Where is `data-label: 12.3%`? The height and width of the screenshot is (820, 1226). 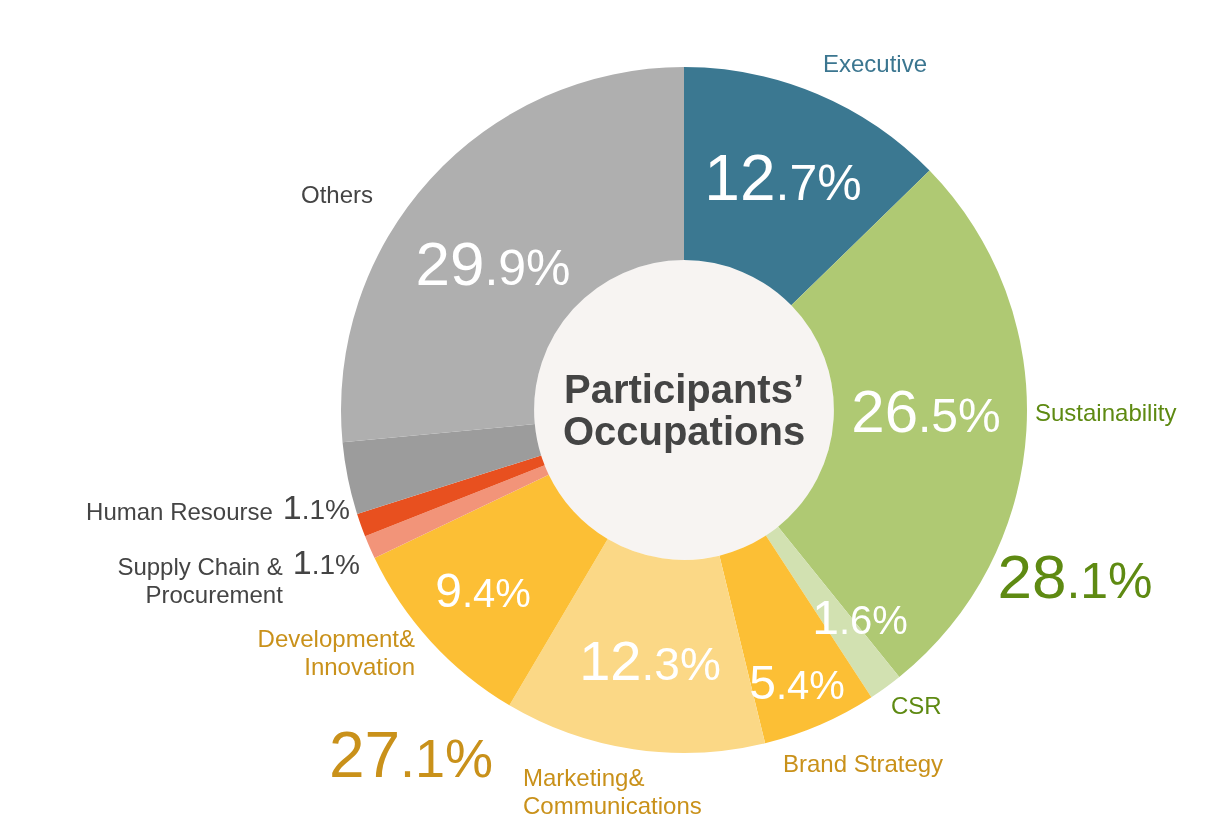
data-label: 12.3% is located at coordinates (650, 660).